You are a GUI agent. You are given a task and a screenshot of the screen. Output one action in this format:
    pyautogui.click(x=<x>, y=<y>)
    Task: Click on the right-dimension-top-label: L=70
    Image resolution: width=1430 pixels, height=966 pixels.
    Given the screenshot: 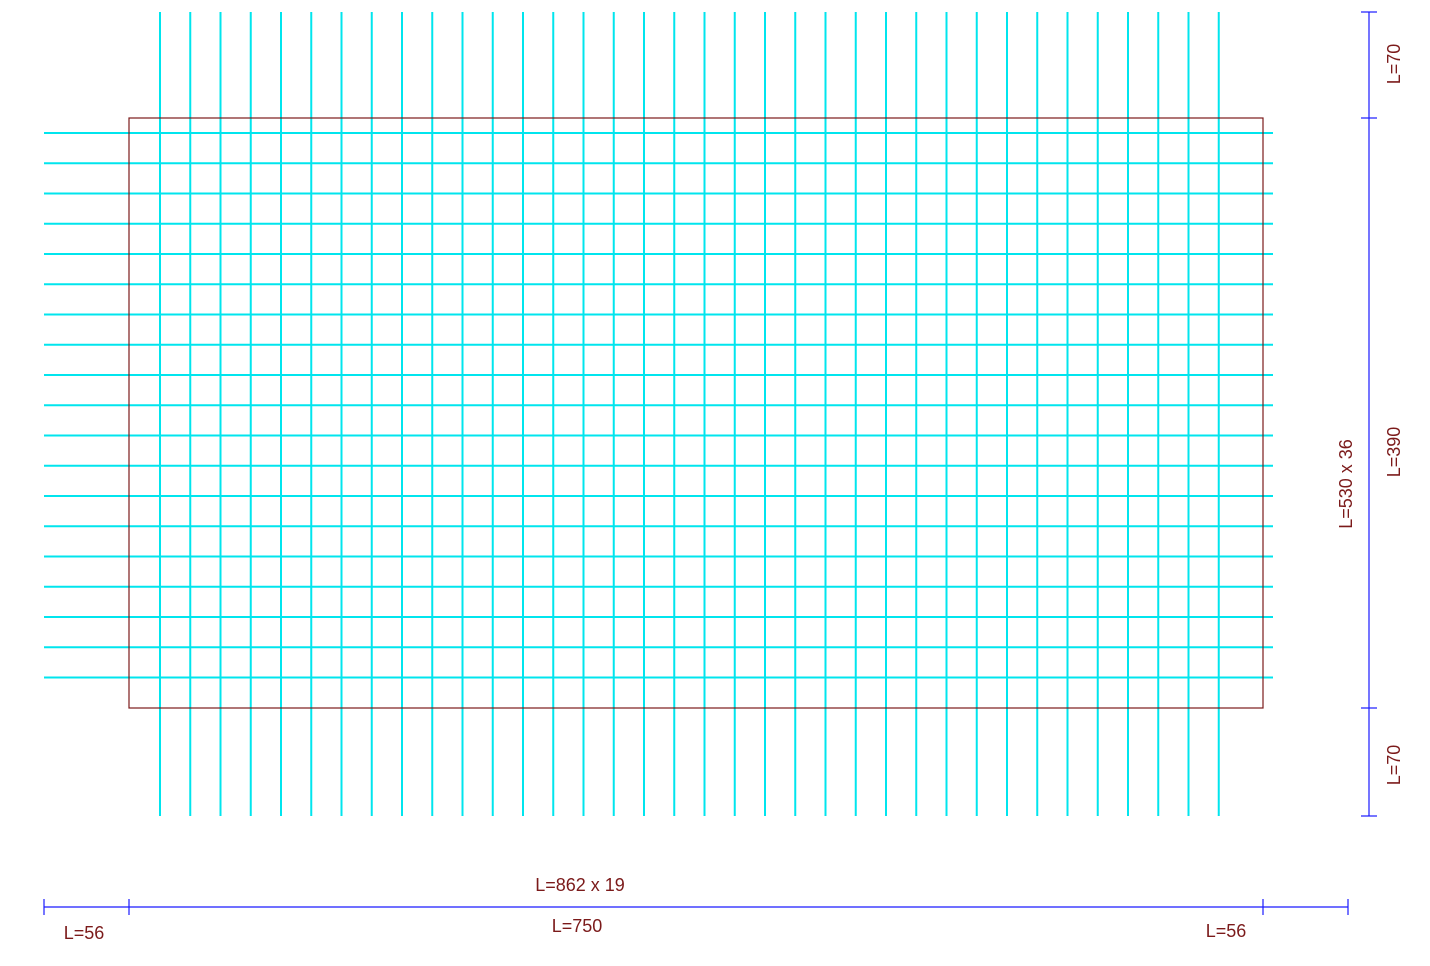 What is the action you would take?
    pyautogui.click(x=1394, y=64)
    